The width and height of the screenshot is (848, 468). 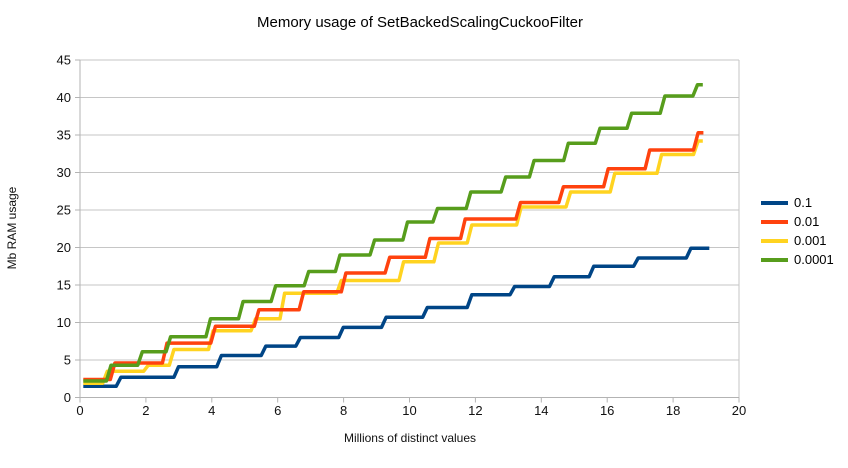 I want to click on y-tick-label: 30, so click(x=64, y=172).